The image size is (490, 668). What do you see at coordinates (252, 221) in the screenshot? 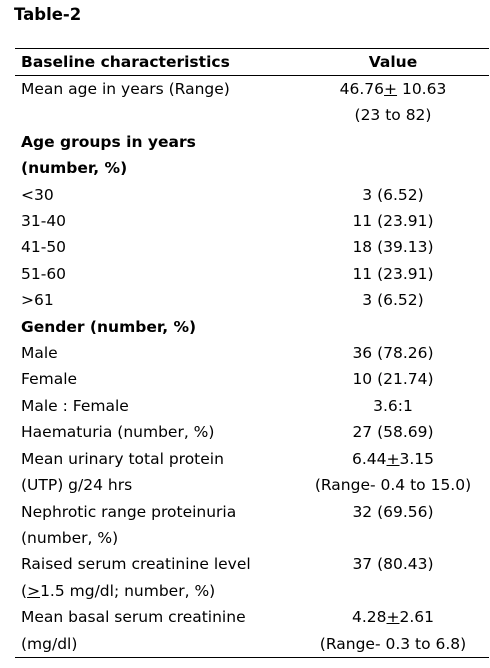
I see `table-row: 31-40 11 (23.91)` at bounding box center [252, 221].